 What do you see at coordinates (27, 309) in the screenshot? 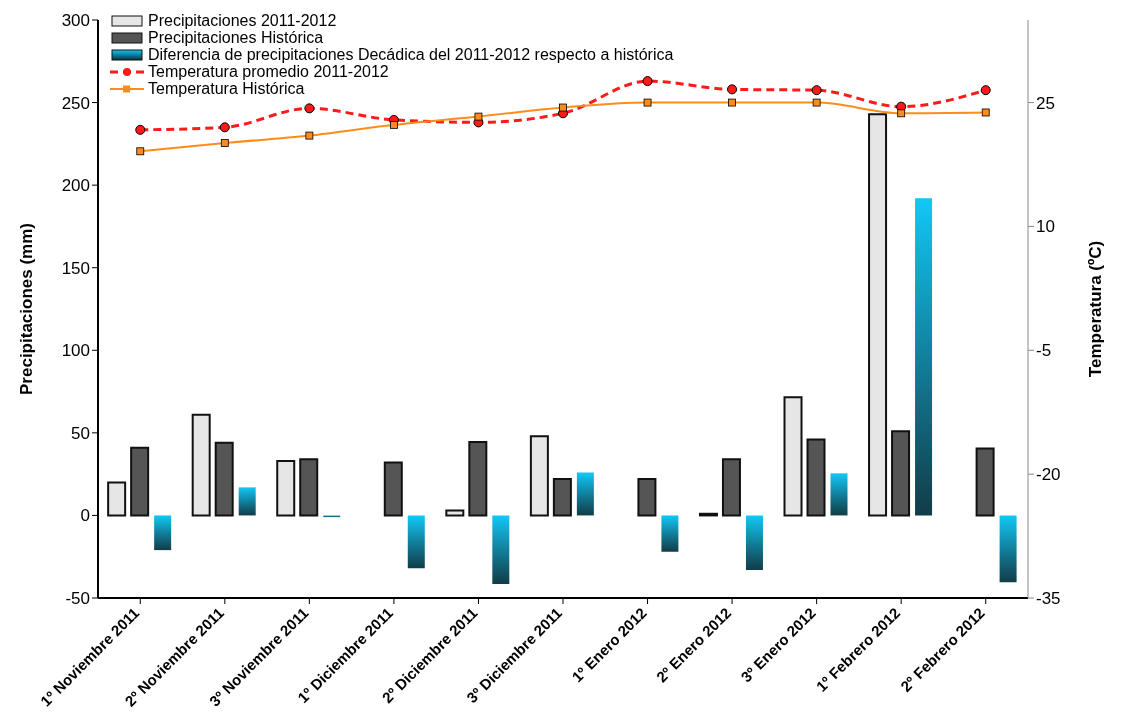
I see `y-axis-title: Precipitaciones (mm)` at bounding box center [27, 309].